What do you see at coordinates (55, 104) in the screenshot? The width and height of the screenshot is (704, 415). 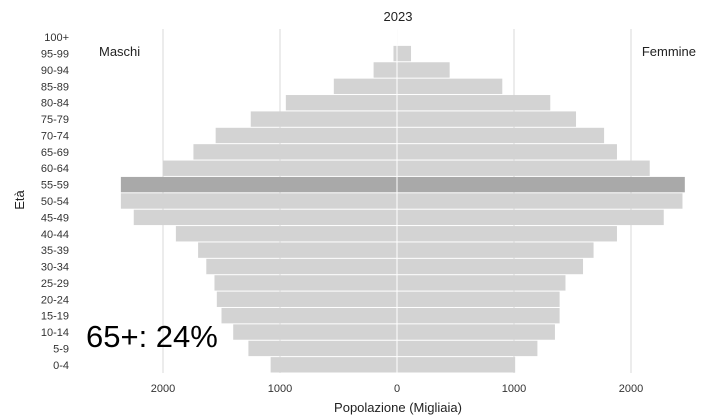 I see `y-tick-label: 80-84` at bounding box center [55, 104].